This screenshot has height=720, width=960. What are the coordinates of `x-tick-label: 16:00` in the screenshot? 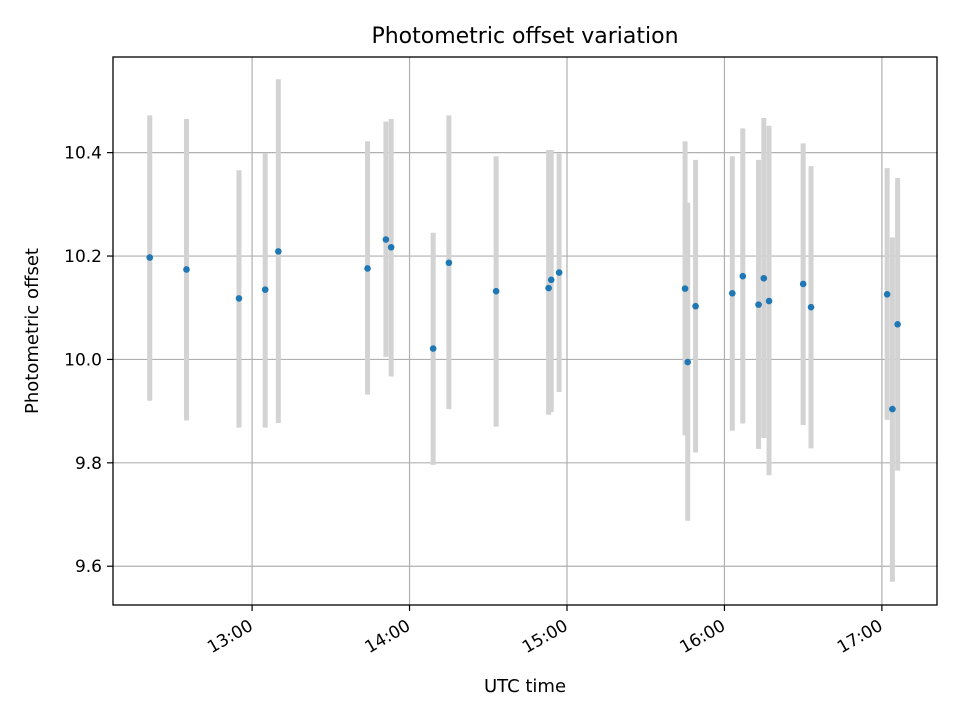 It's located at (703, 637).